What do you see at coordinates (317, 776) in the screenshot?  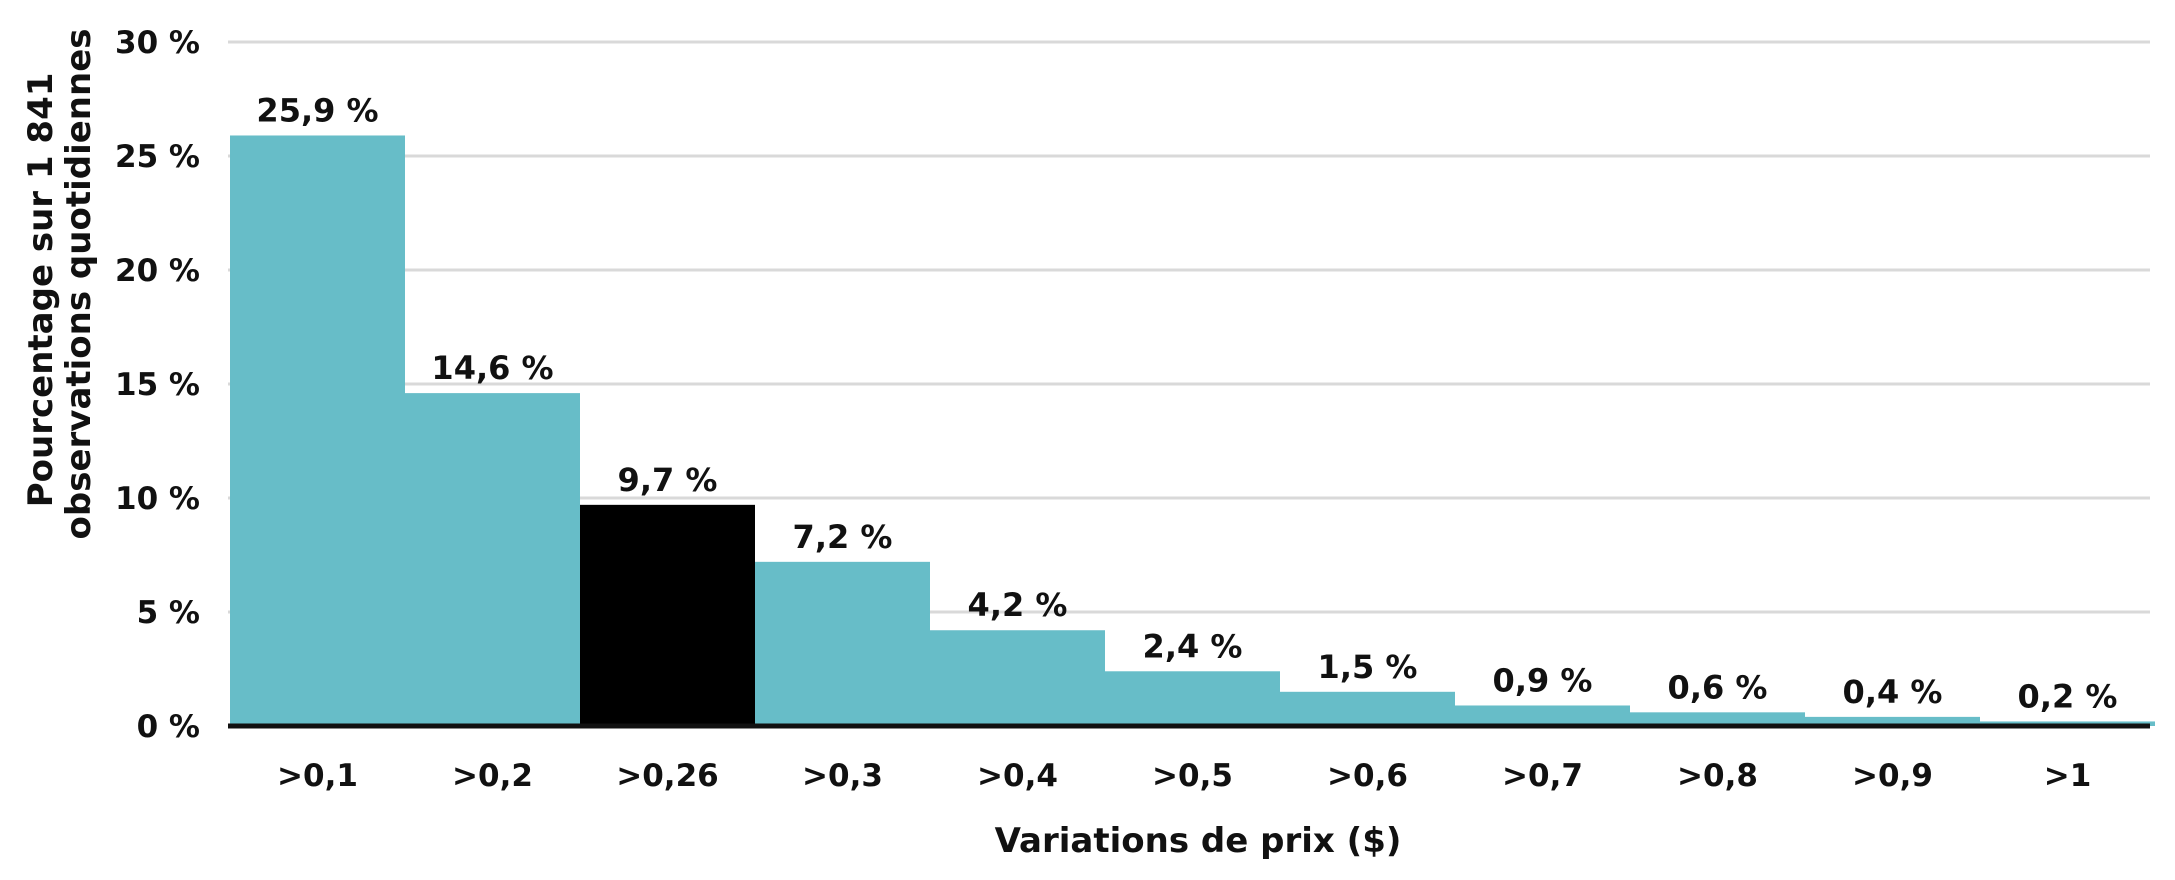 I see `x-tick-label: >0,1` at bounding box center [317, 776].